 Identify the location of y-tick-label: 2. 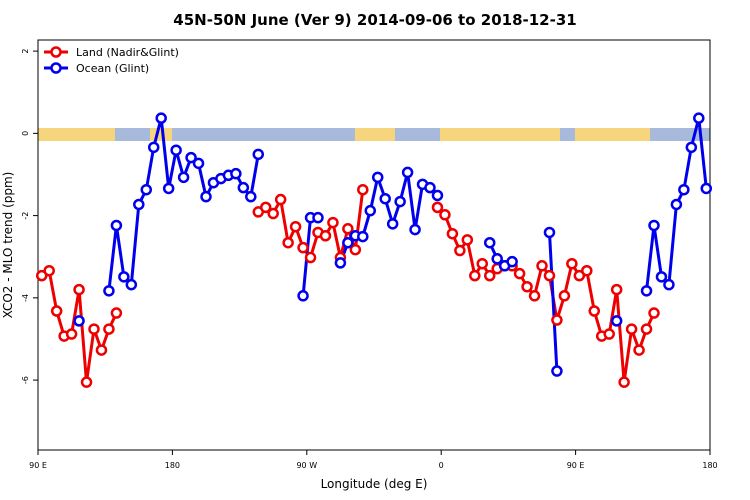
(25, 51).